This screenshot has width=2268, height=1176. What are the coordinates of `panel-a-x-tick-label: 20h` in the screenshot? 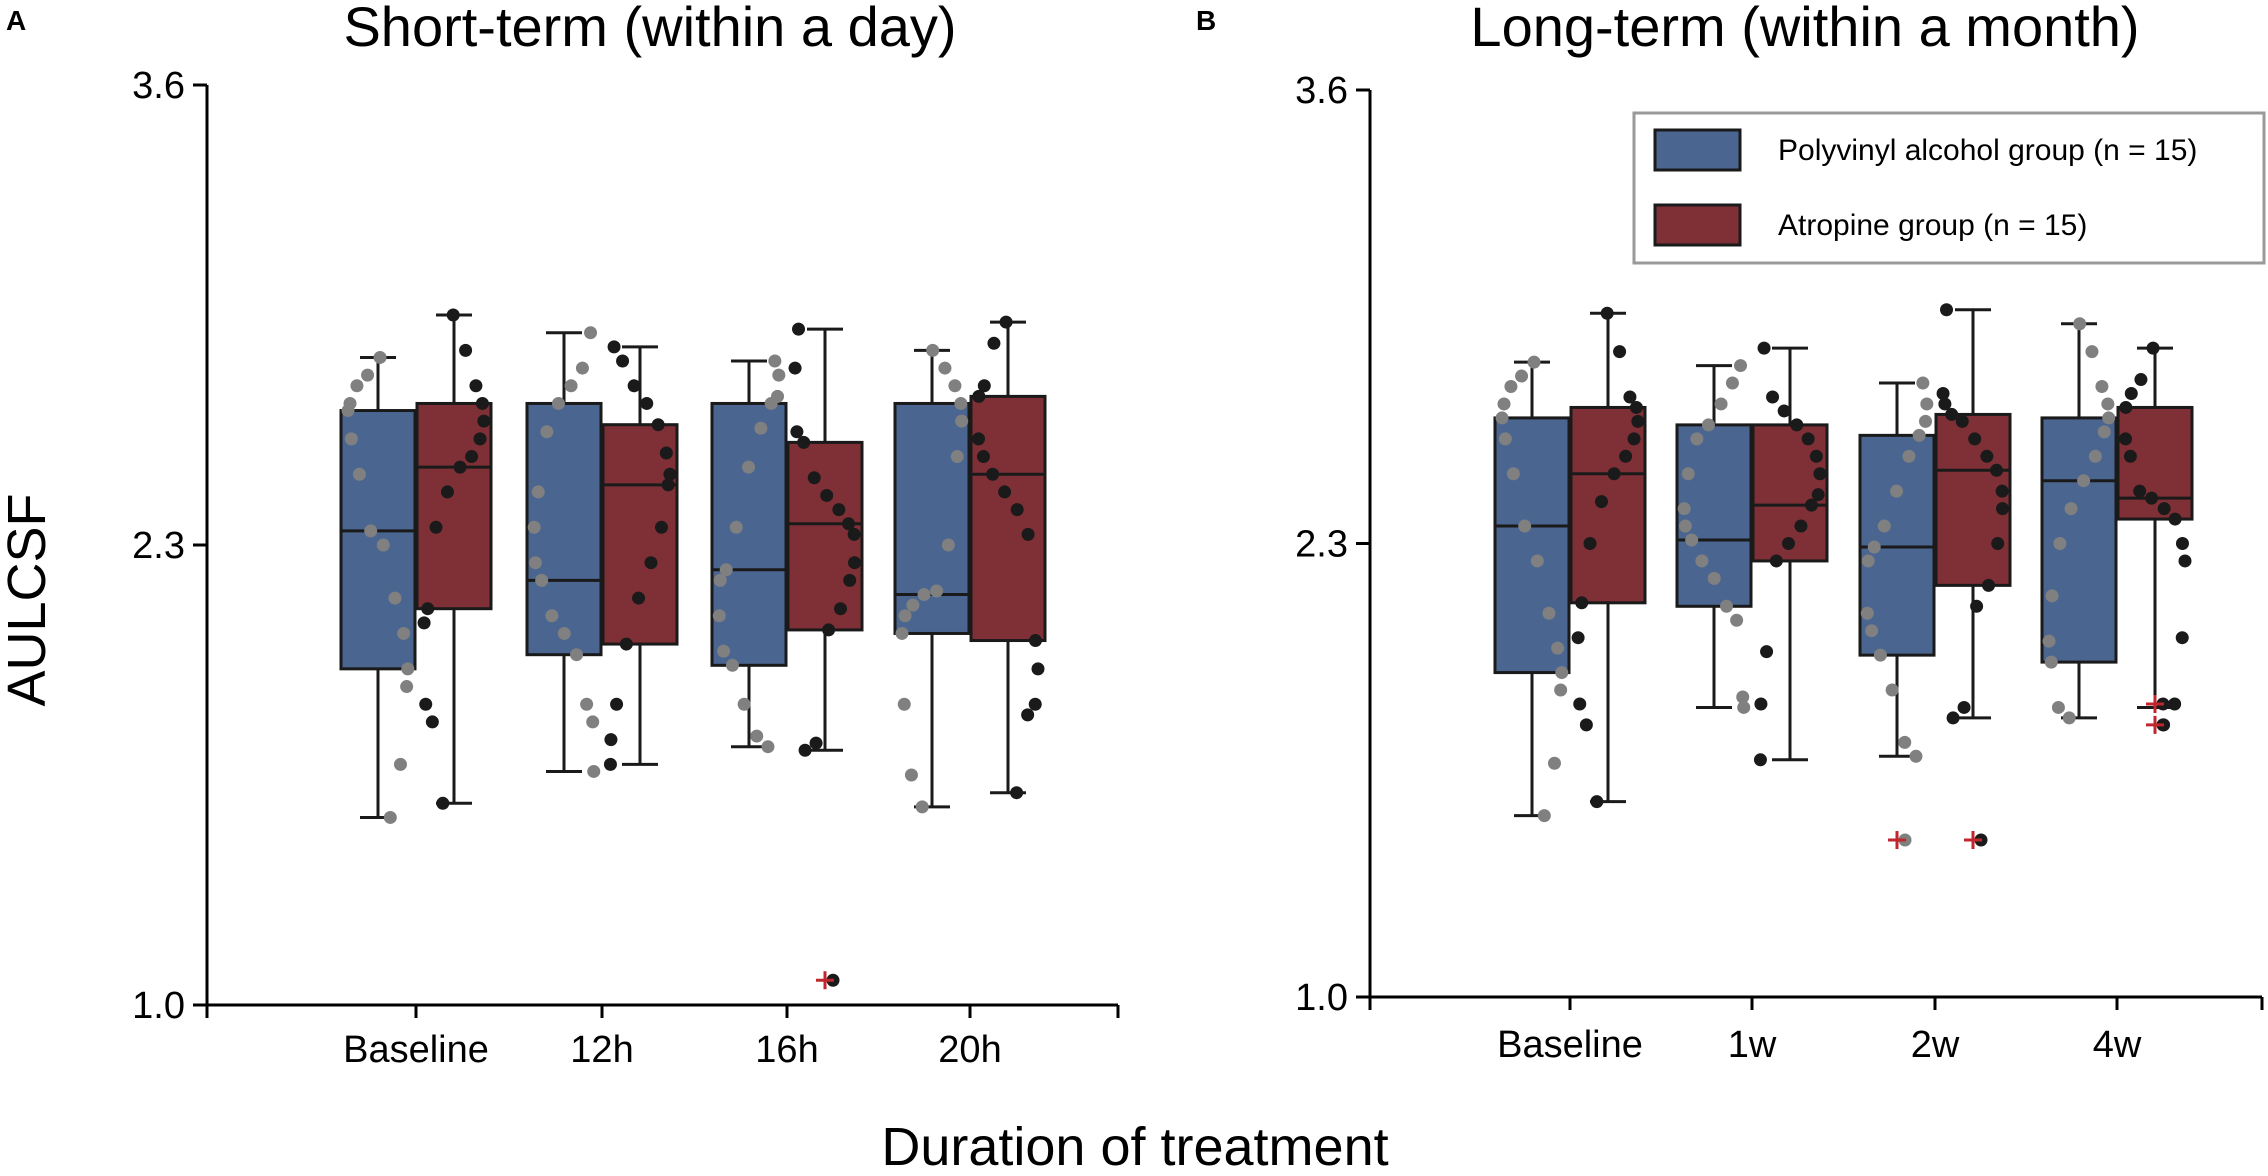 It's located at (969, 1050).